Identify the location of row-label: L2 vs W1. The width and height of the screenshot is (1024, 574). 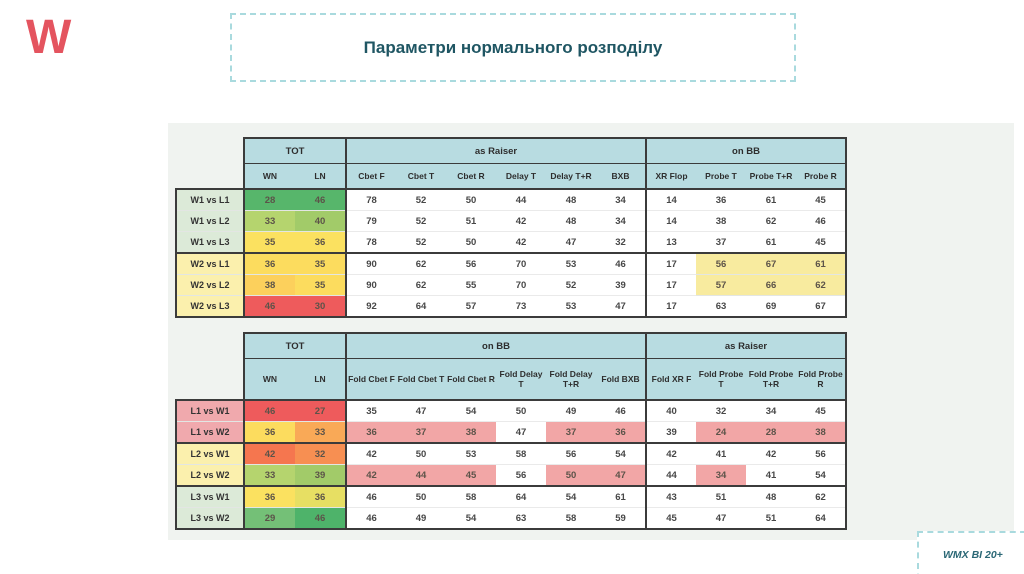
(210, 454).